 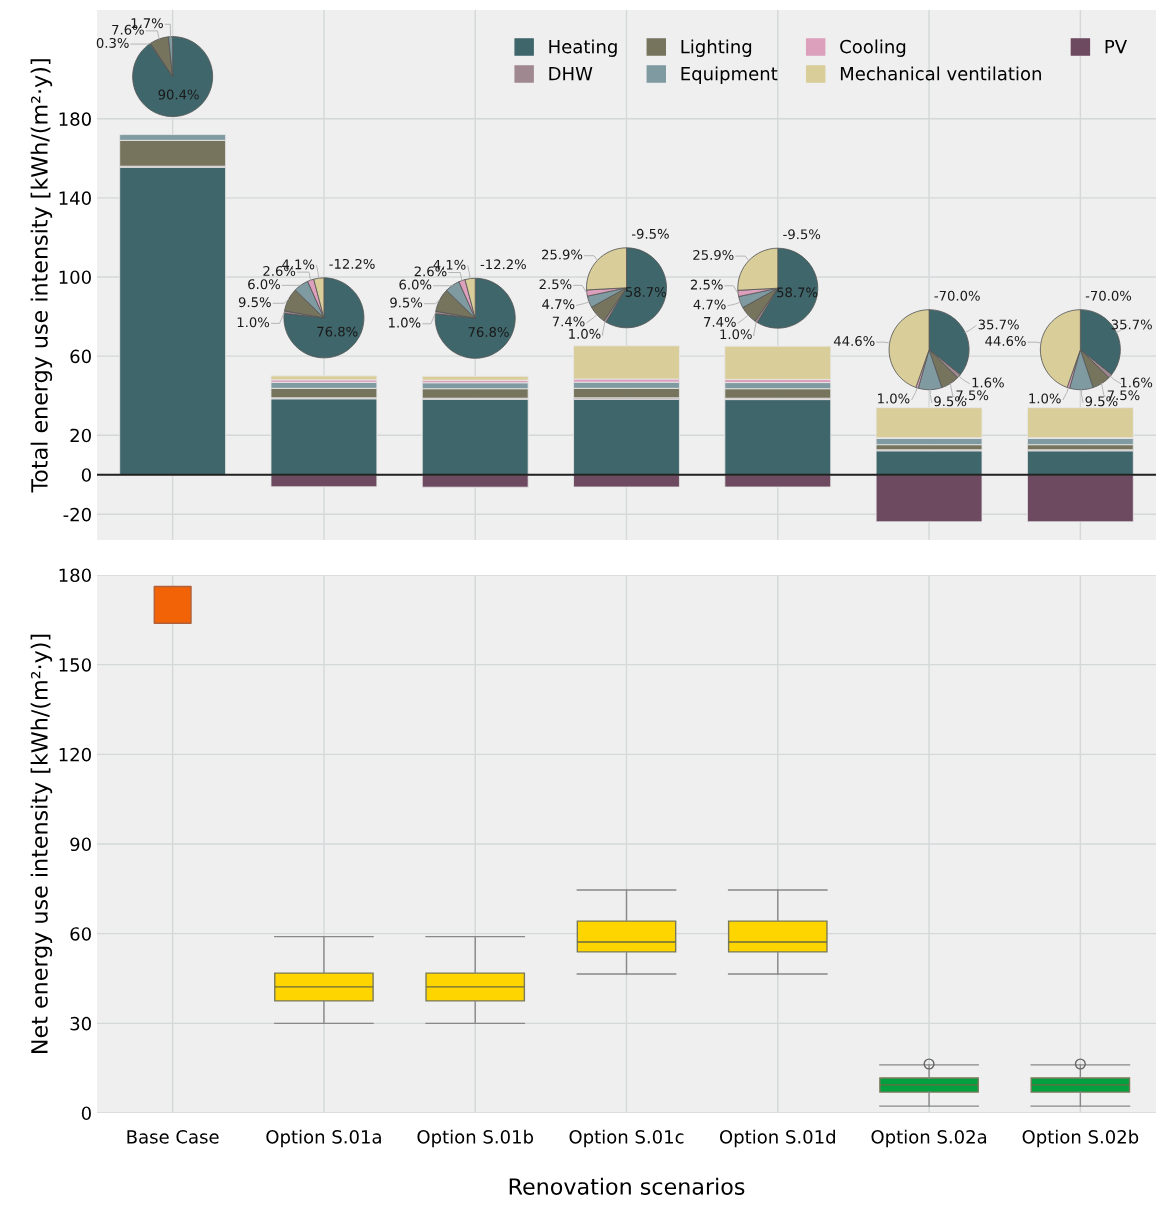 I want to click on y-tick-label: 90, so click(x=80, y=844).